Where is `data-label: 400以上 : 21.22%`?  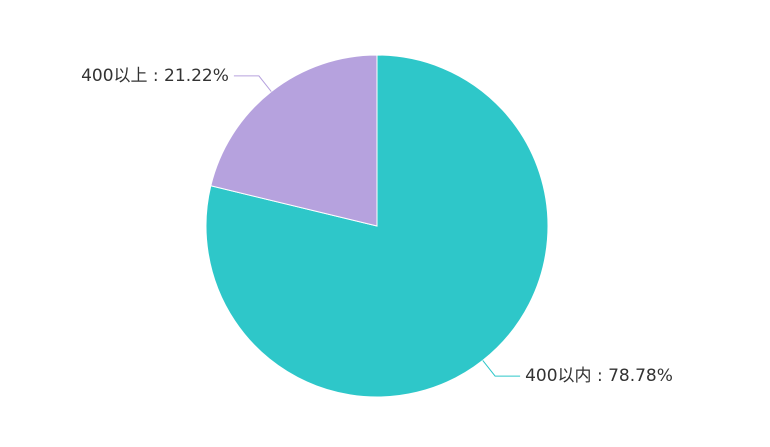
data-label: 400以上 : 21.22% is located at coordinates (155, 76).